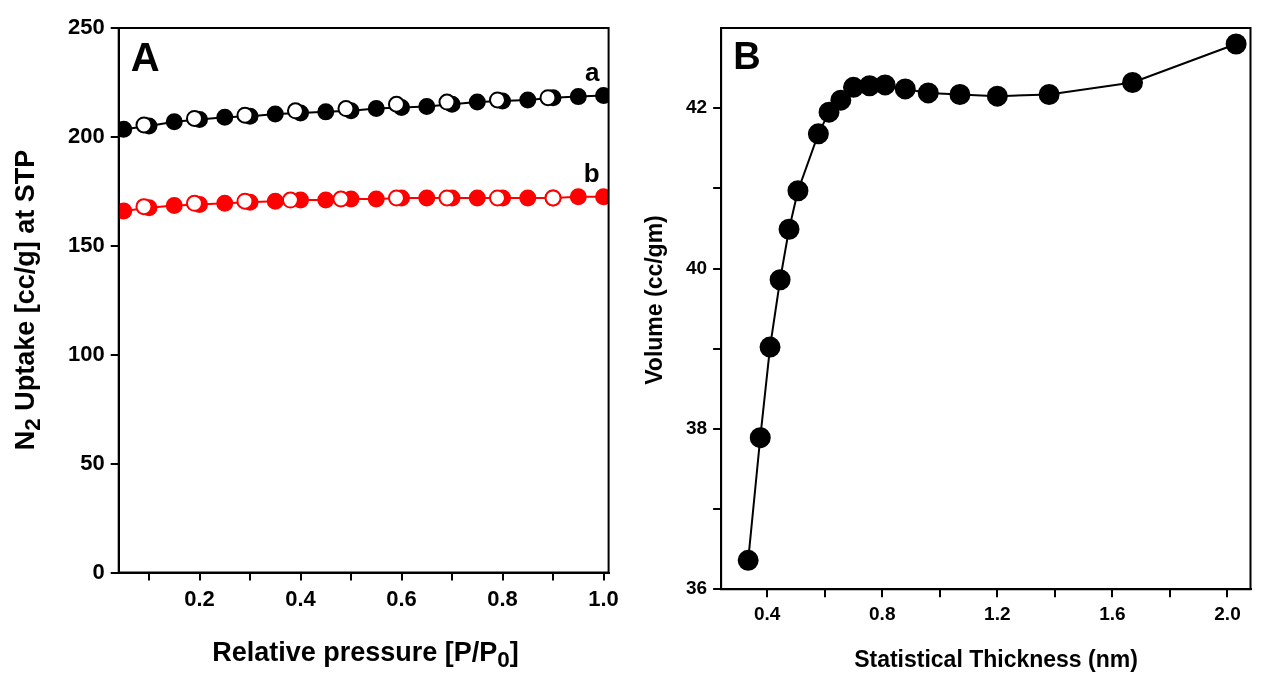 The image size is (1262, 677). I want to click on series-label: b, so click(591, 173).